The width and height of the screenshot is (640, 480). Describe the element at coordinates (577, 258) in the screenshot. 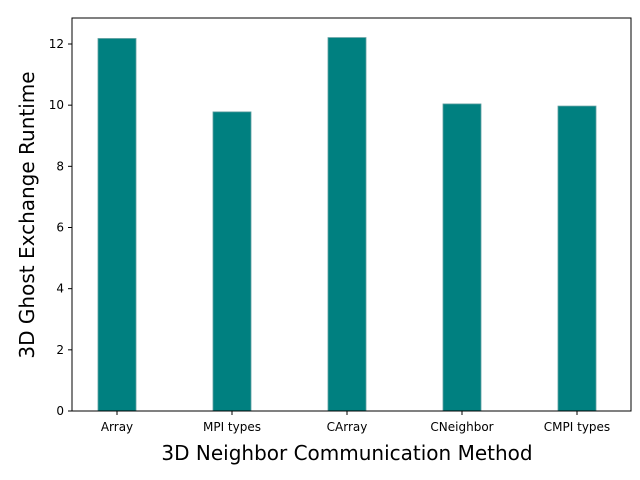

I see `bar-cmpi-types` at that location.